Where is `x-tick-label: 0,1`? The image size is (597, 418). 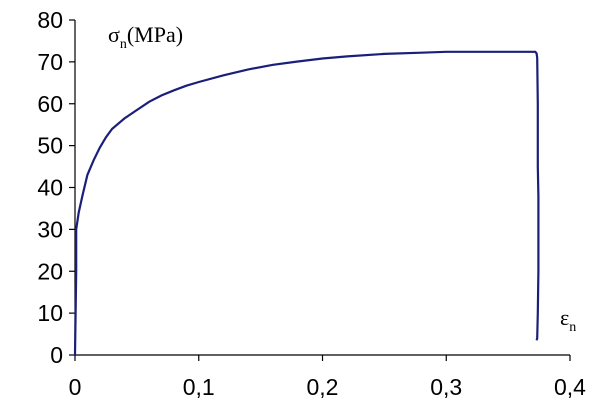
x-tick-label: 0,1 is located at coordinates (199, 387).